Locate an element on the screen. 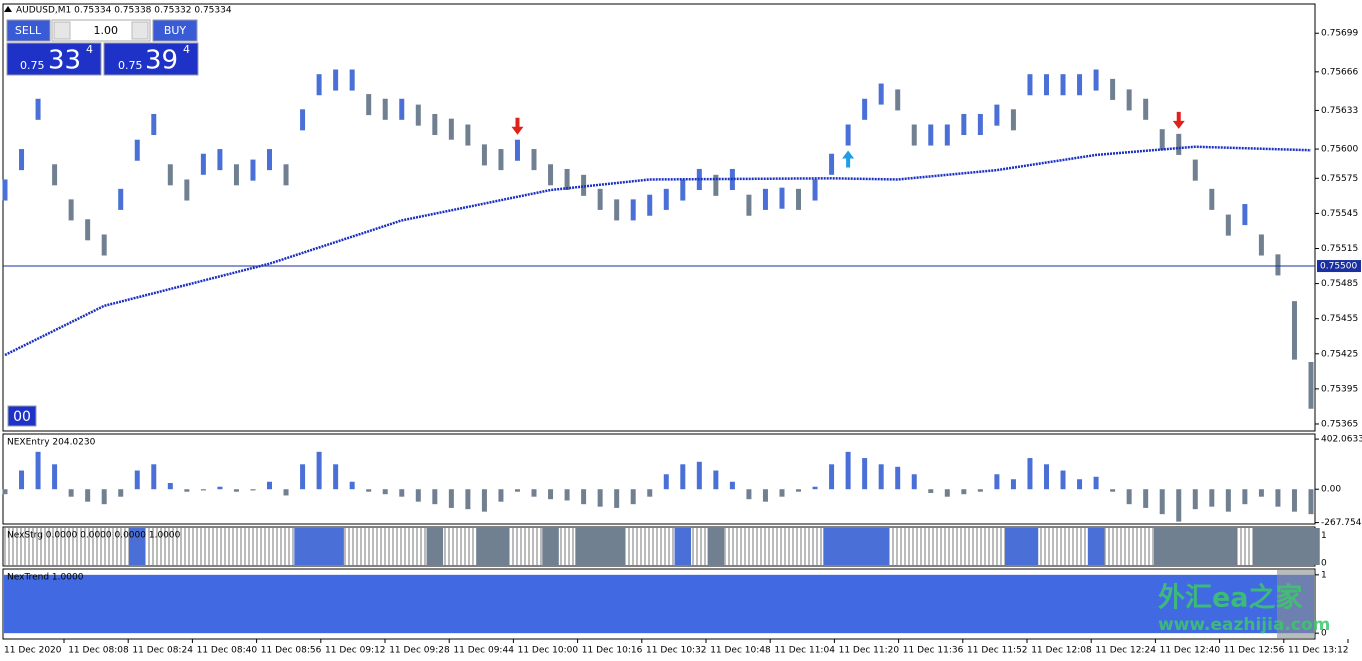 The width and height of the screenshot is (1362, 661). time-label: 11 Dec 12:24 is located at coordinates (1125, 651).